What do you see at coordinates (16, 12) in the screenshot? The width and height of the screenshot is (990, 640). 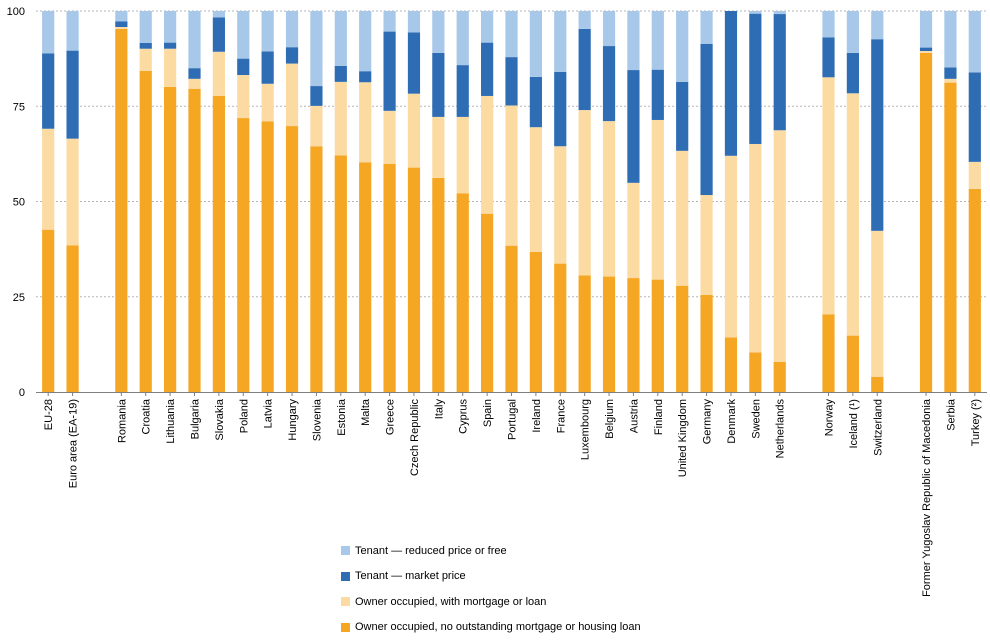 I see `y-tick-label: 100` at bounding box center [16, 12].